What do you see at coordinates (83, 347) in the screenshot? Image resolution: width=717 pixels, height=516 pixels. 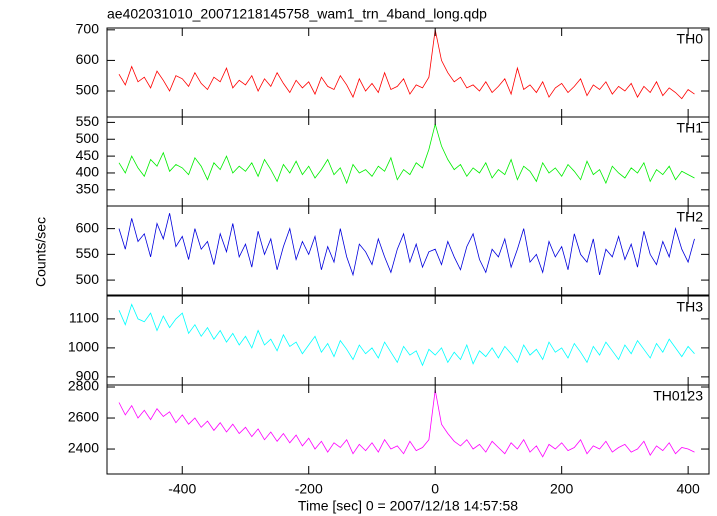 I see `y-tick-label: 1000` at bounding box center [83, 347].